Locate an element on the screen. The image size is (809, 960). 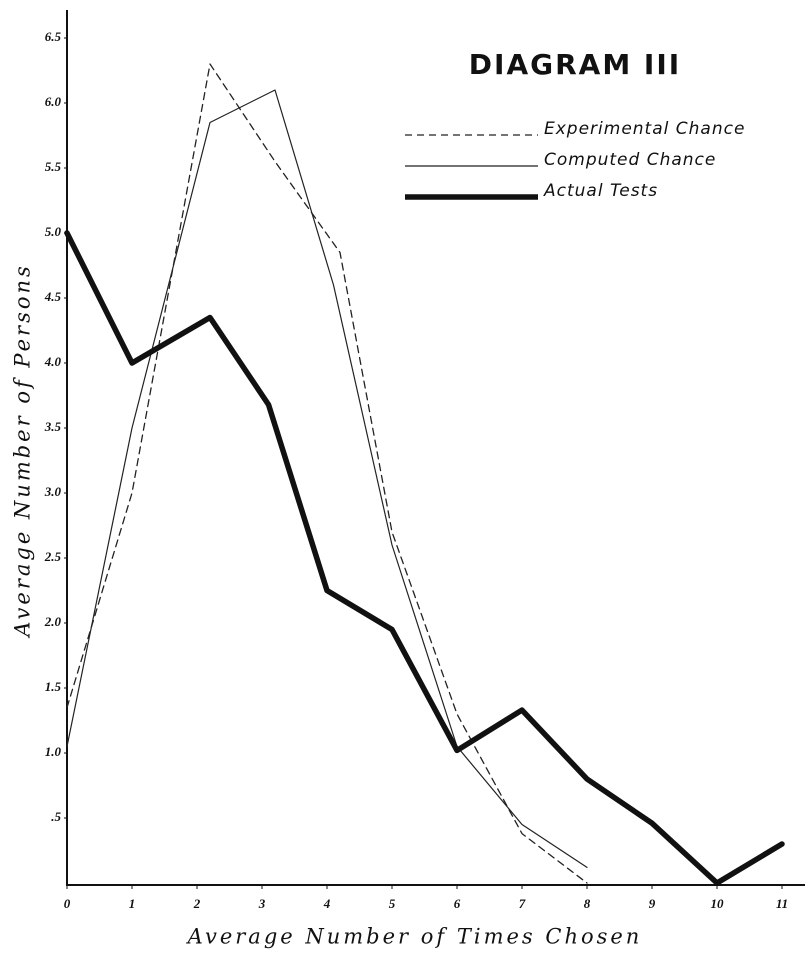
y-tick-label: 5.5 is located at coordinates (53, 166).